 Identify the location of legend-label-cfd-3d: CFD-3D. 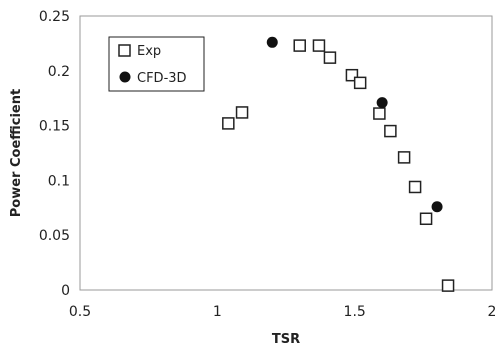
(162, 78).